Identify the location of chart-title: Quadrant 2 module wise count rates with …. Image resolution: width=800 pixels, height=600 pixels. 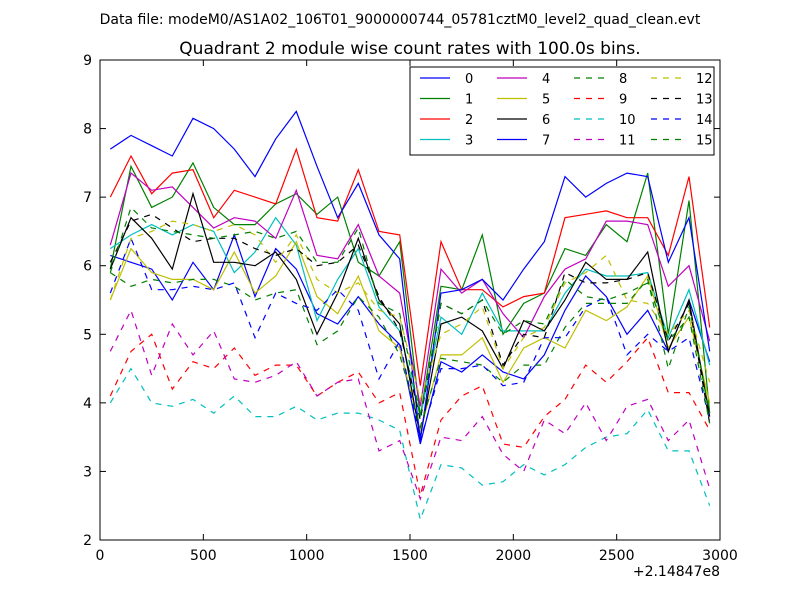
(409, 49).